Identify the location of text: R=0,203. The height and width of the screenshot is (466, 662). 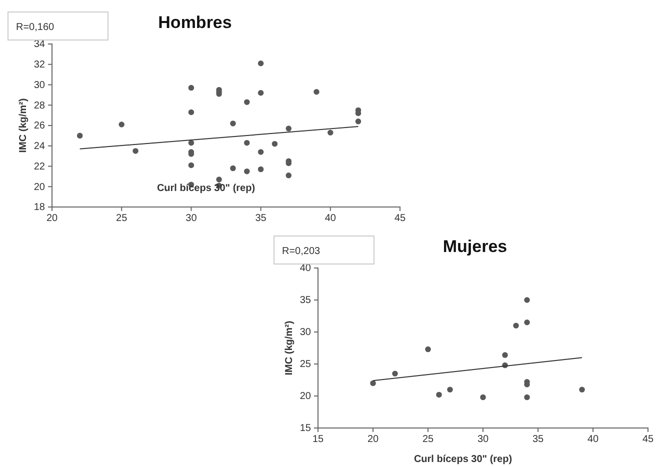
(301, 251).